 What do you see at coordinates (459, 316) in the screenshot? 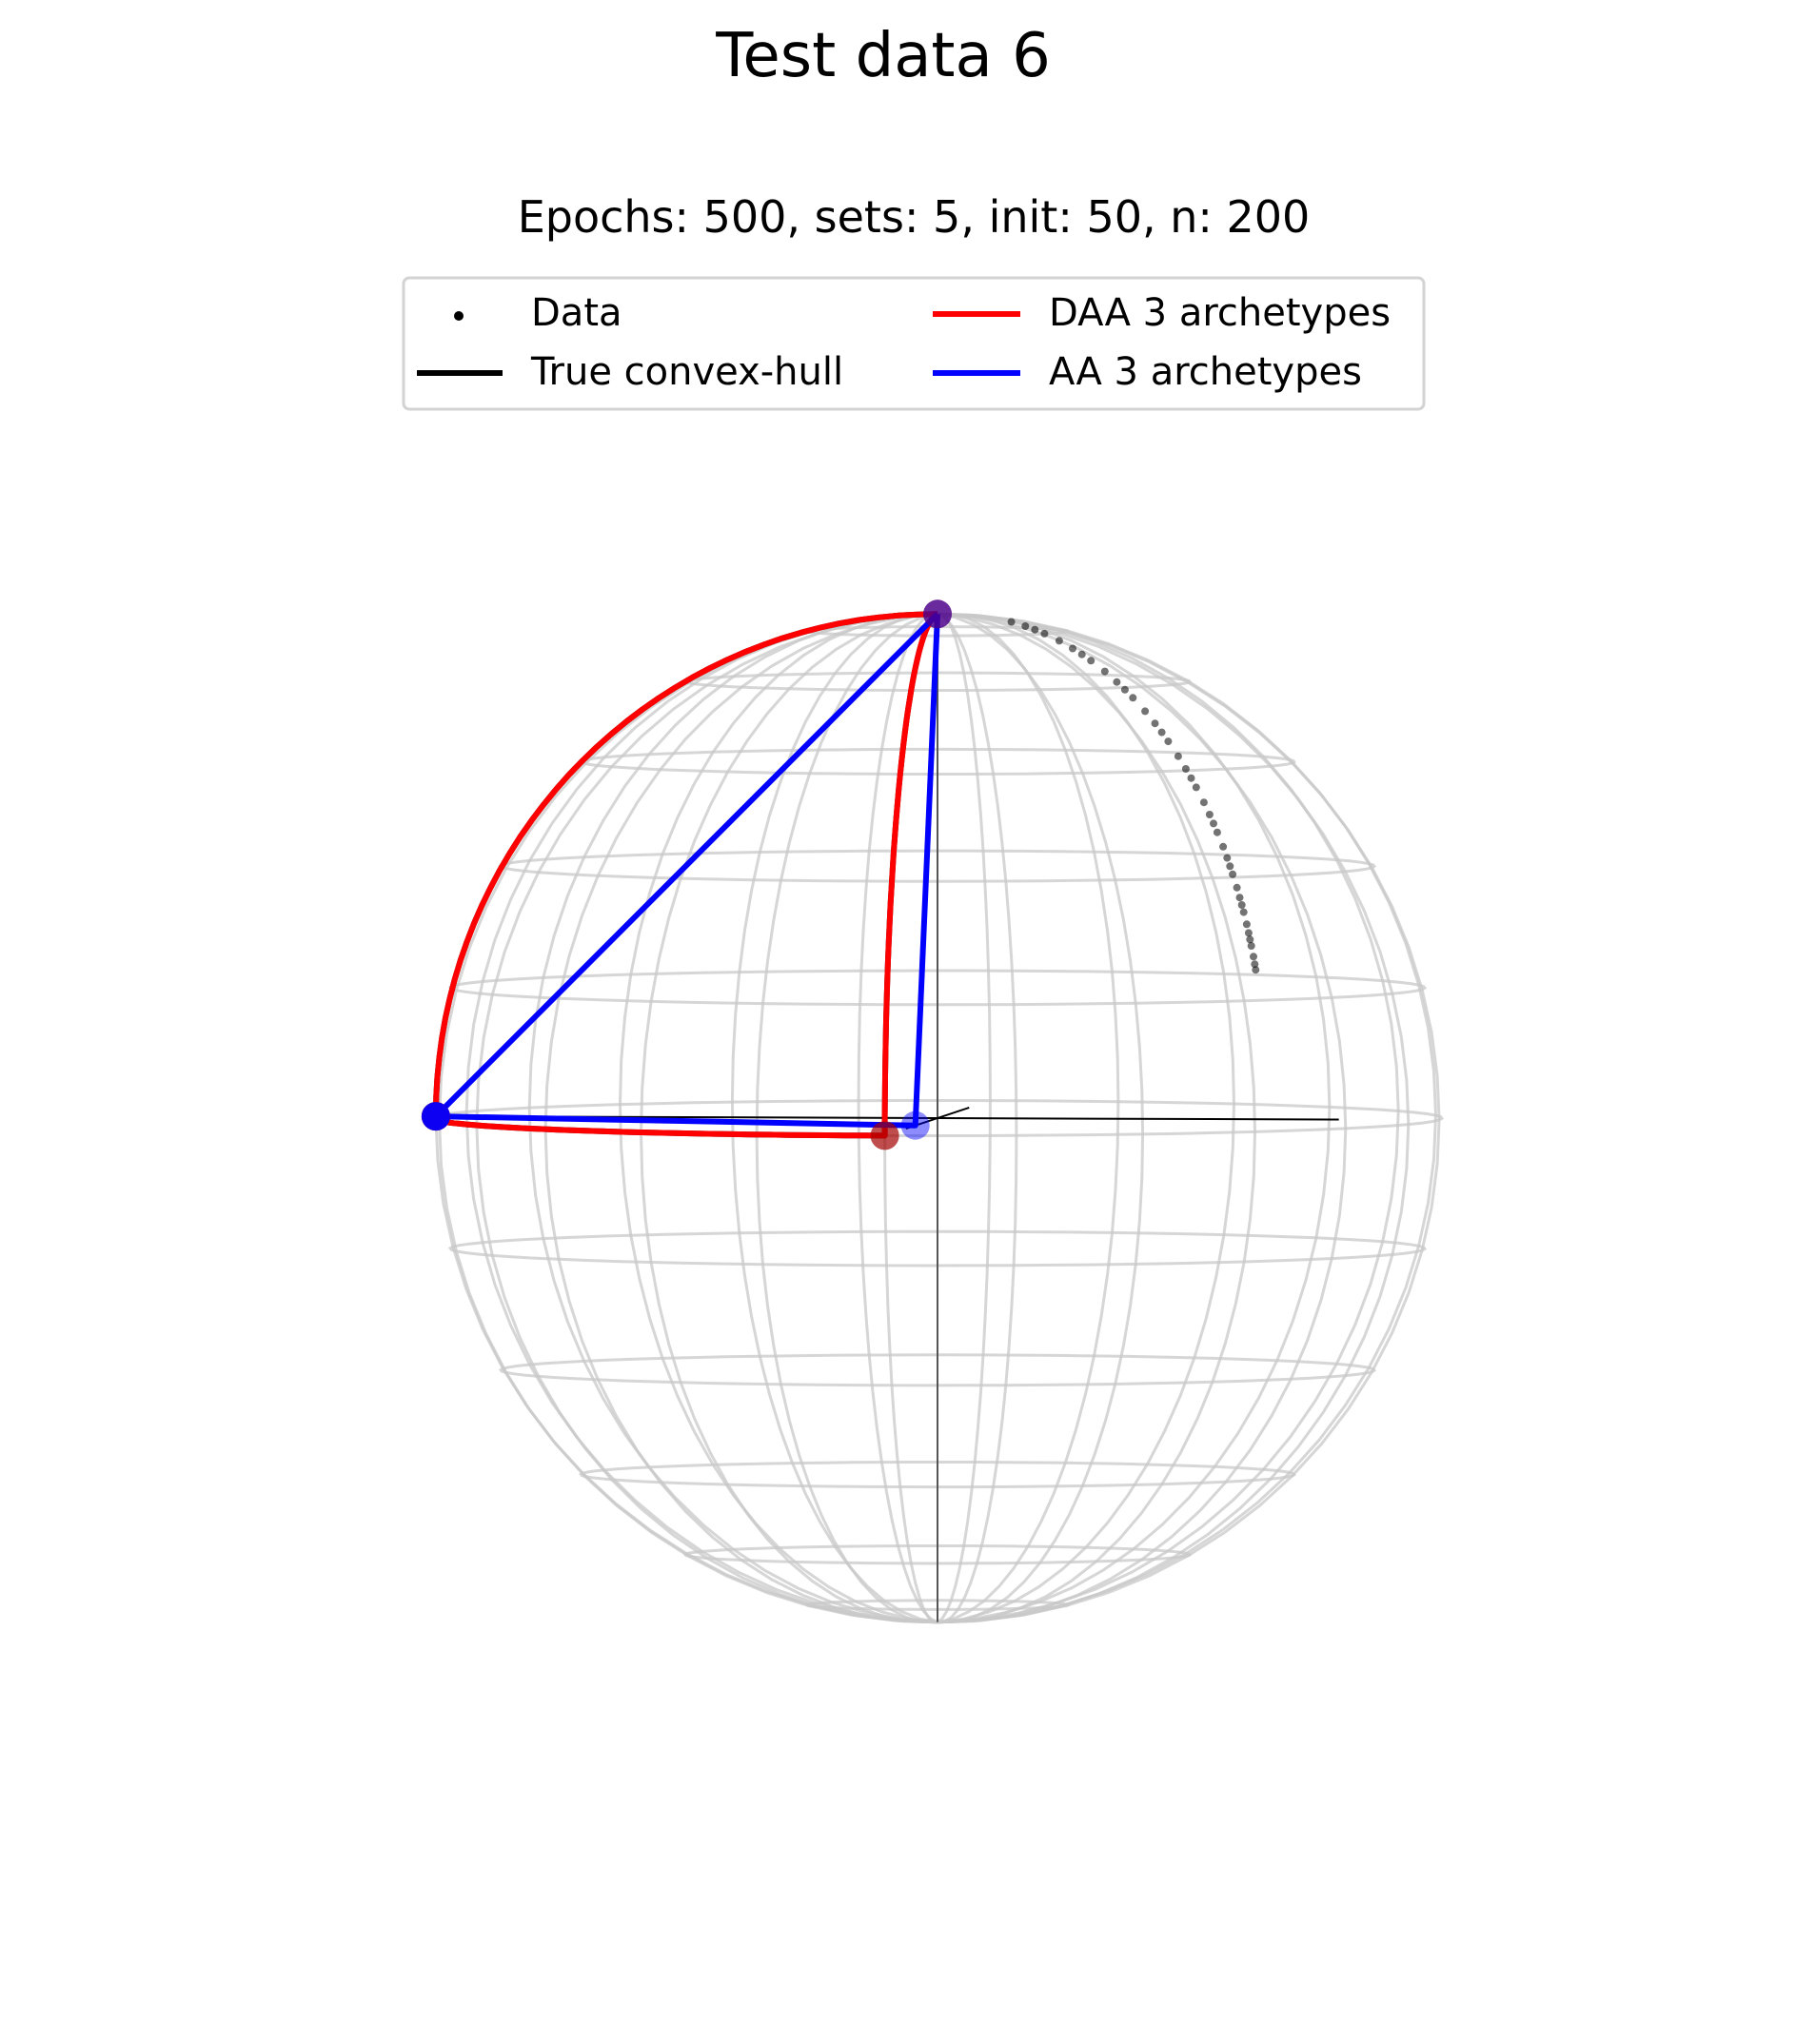
I see `legend-marker-data` at bounding box center [459, 316].